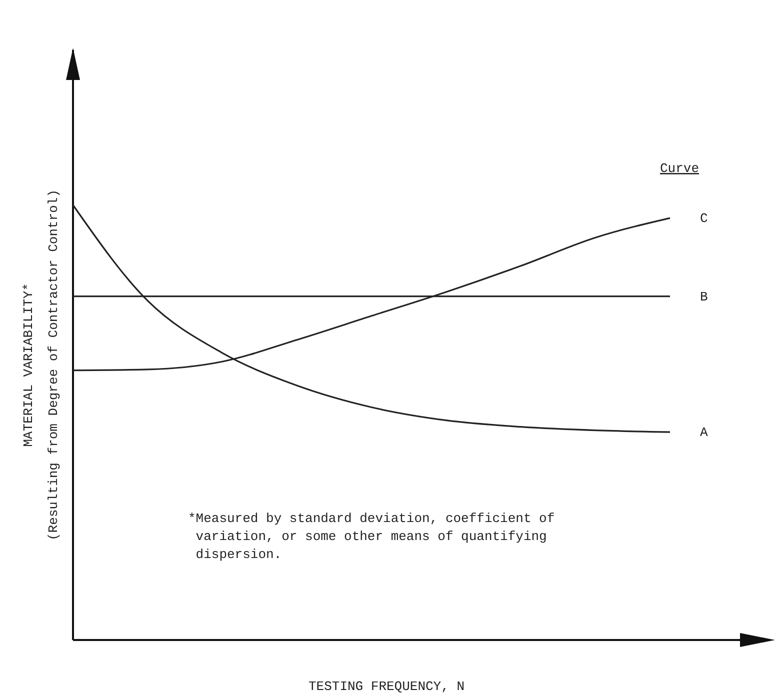 This screenshot has width=779, height=700. What do you see at coordinates (41, 365) in the screenshot?
I see `y-axis-title: MATERIAL VARIABILITY* (Resulting from Degree of Contractor Control)` at bounding box center [41, 365].